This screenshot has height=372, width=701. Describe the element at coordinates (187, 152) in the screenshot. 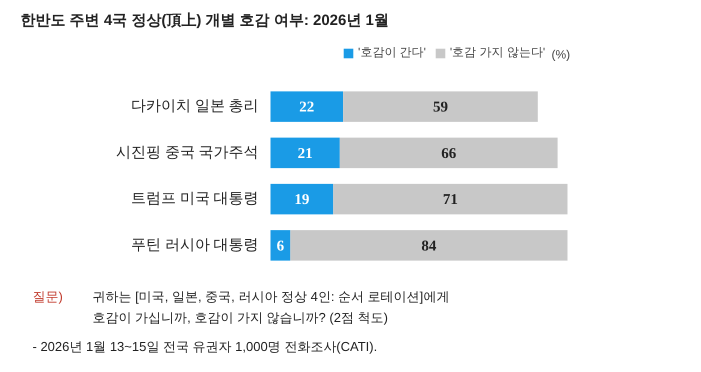

I see `y-tick-label: 시진핑 중국 국가주석` at that location.